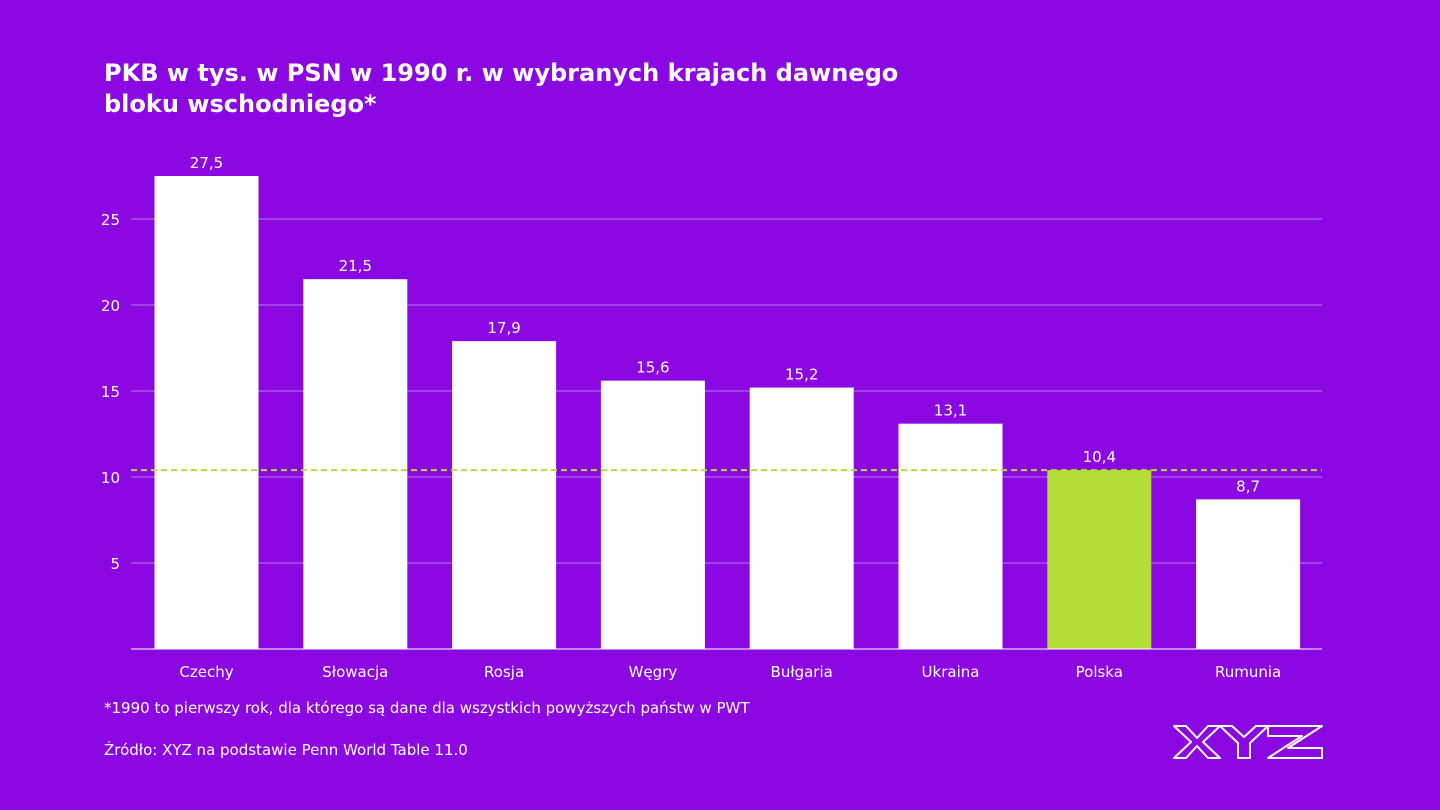  What do you see at coordinates (653, 672) in the screenshot?
I see `x-tick-label: Węgry` at bounding box center [653, 672].